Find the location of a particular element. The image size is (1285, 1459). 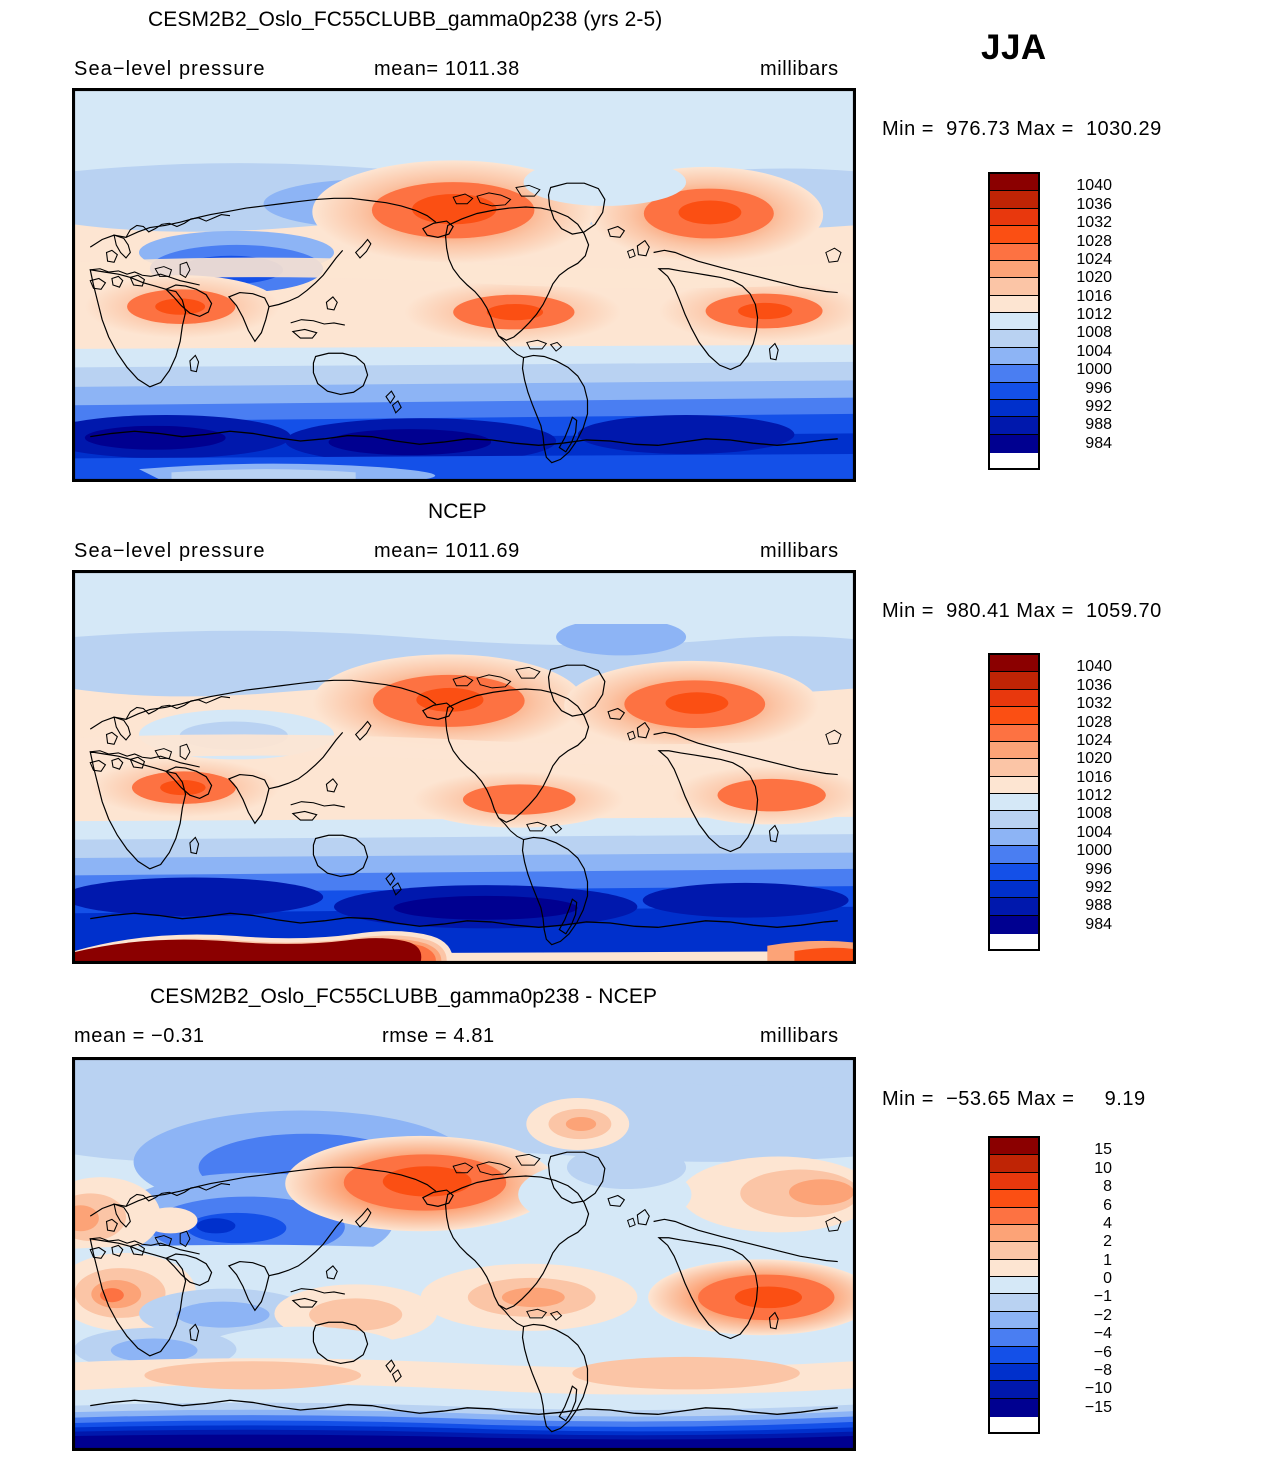

colorbar-difference-tick-label: −2 is located at coordinates (1102, 1315).